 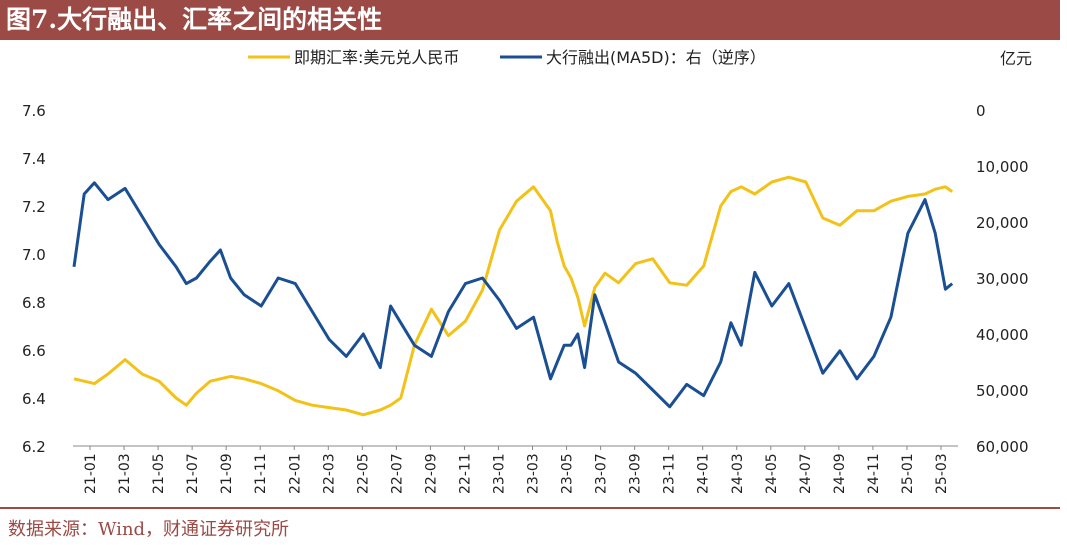 What do you see at coordinates (227, 473) in the screenshot?
I see `x-tick-label: 21-09` at bounding box center [227, 473].